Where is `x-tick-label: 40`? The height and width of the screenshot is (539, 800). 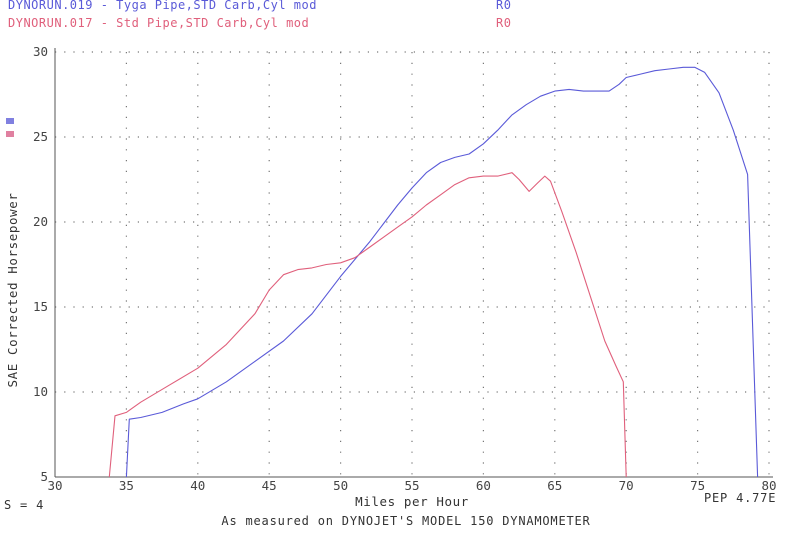
x-tick-label: 40 is located at coordinates (197, 485).